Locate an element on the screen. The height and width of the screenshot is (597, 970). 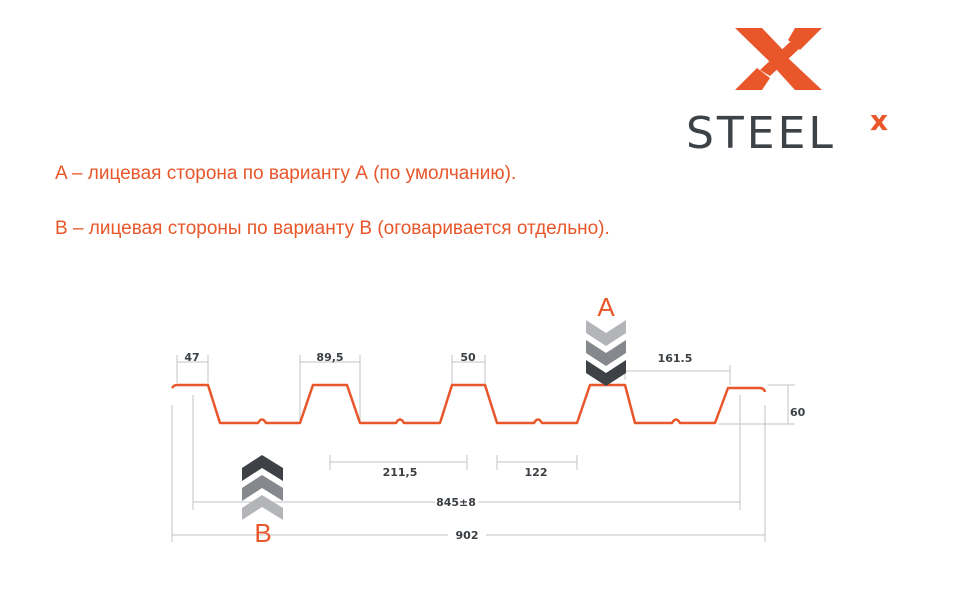
dim-89-5: 89,5 is located at coordinates (329, 357).